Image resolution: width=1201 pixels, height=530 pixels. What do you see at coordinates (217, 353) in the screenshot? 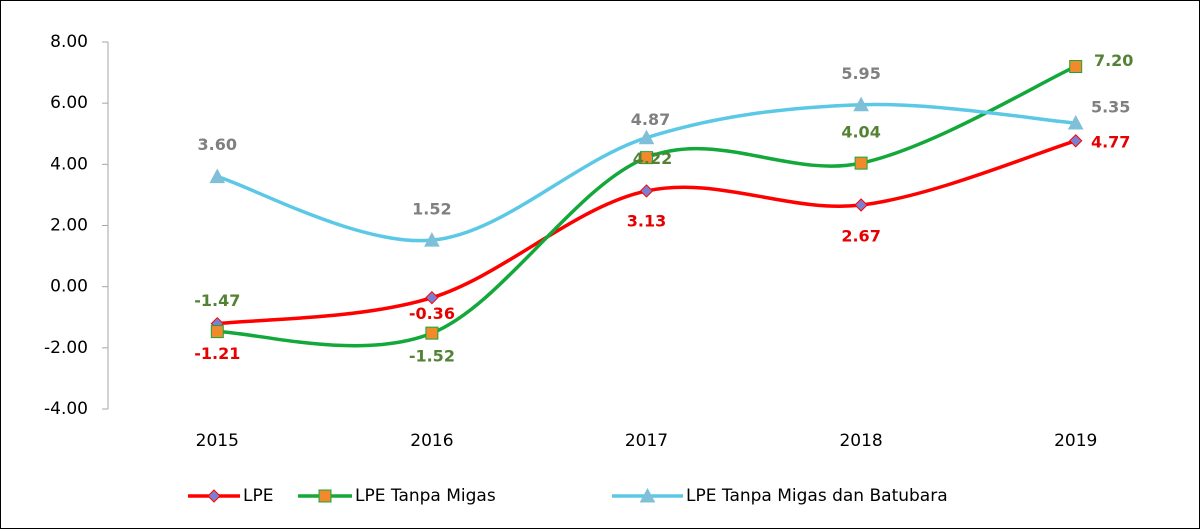
I see `value-label: -1.21` at bounding box center [217, 353].